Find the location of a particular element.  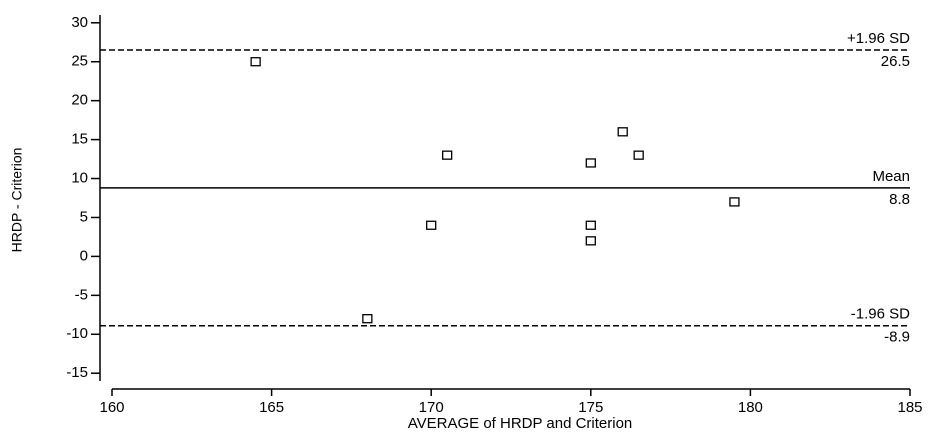

x-tick-label: 185 is located at coordinates (909, 407).